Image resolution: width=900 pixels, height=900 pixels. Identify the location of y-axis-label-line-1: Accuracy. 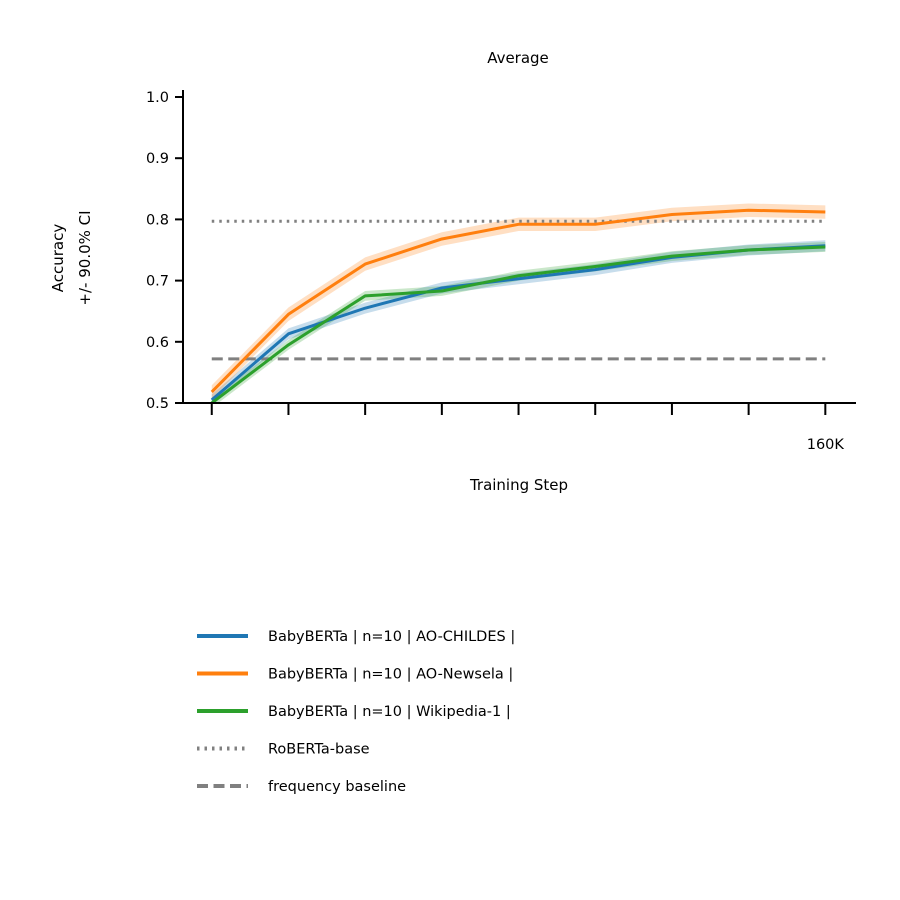
(58, 258).